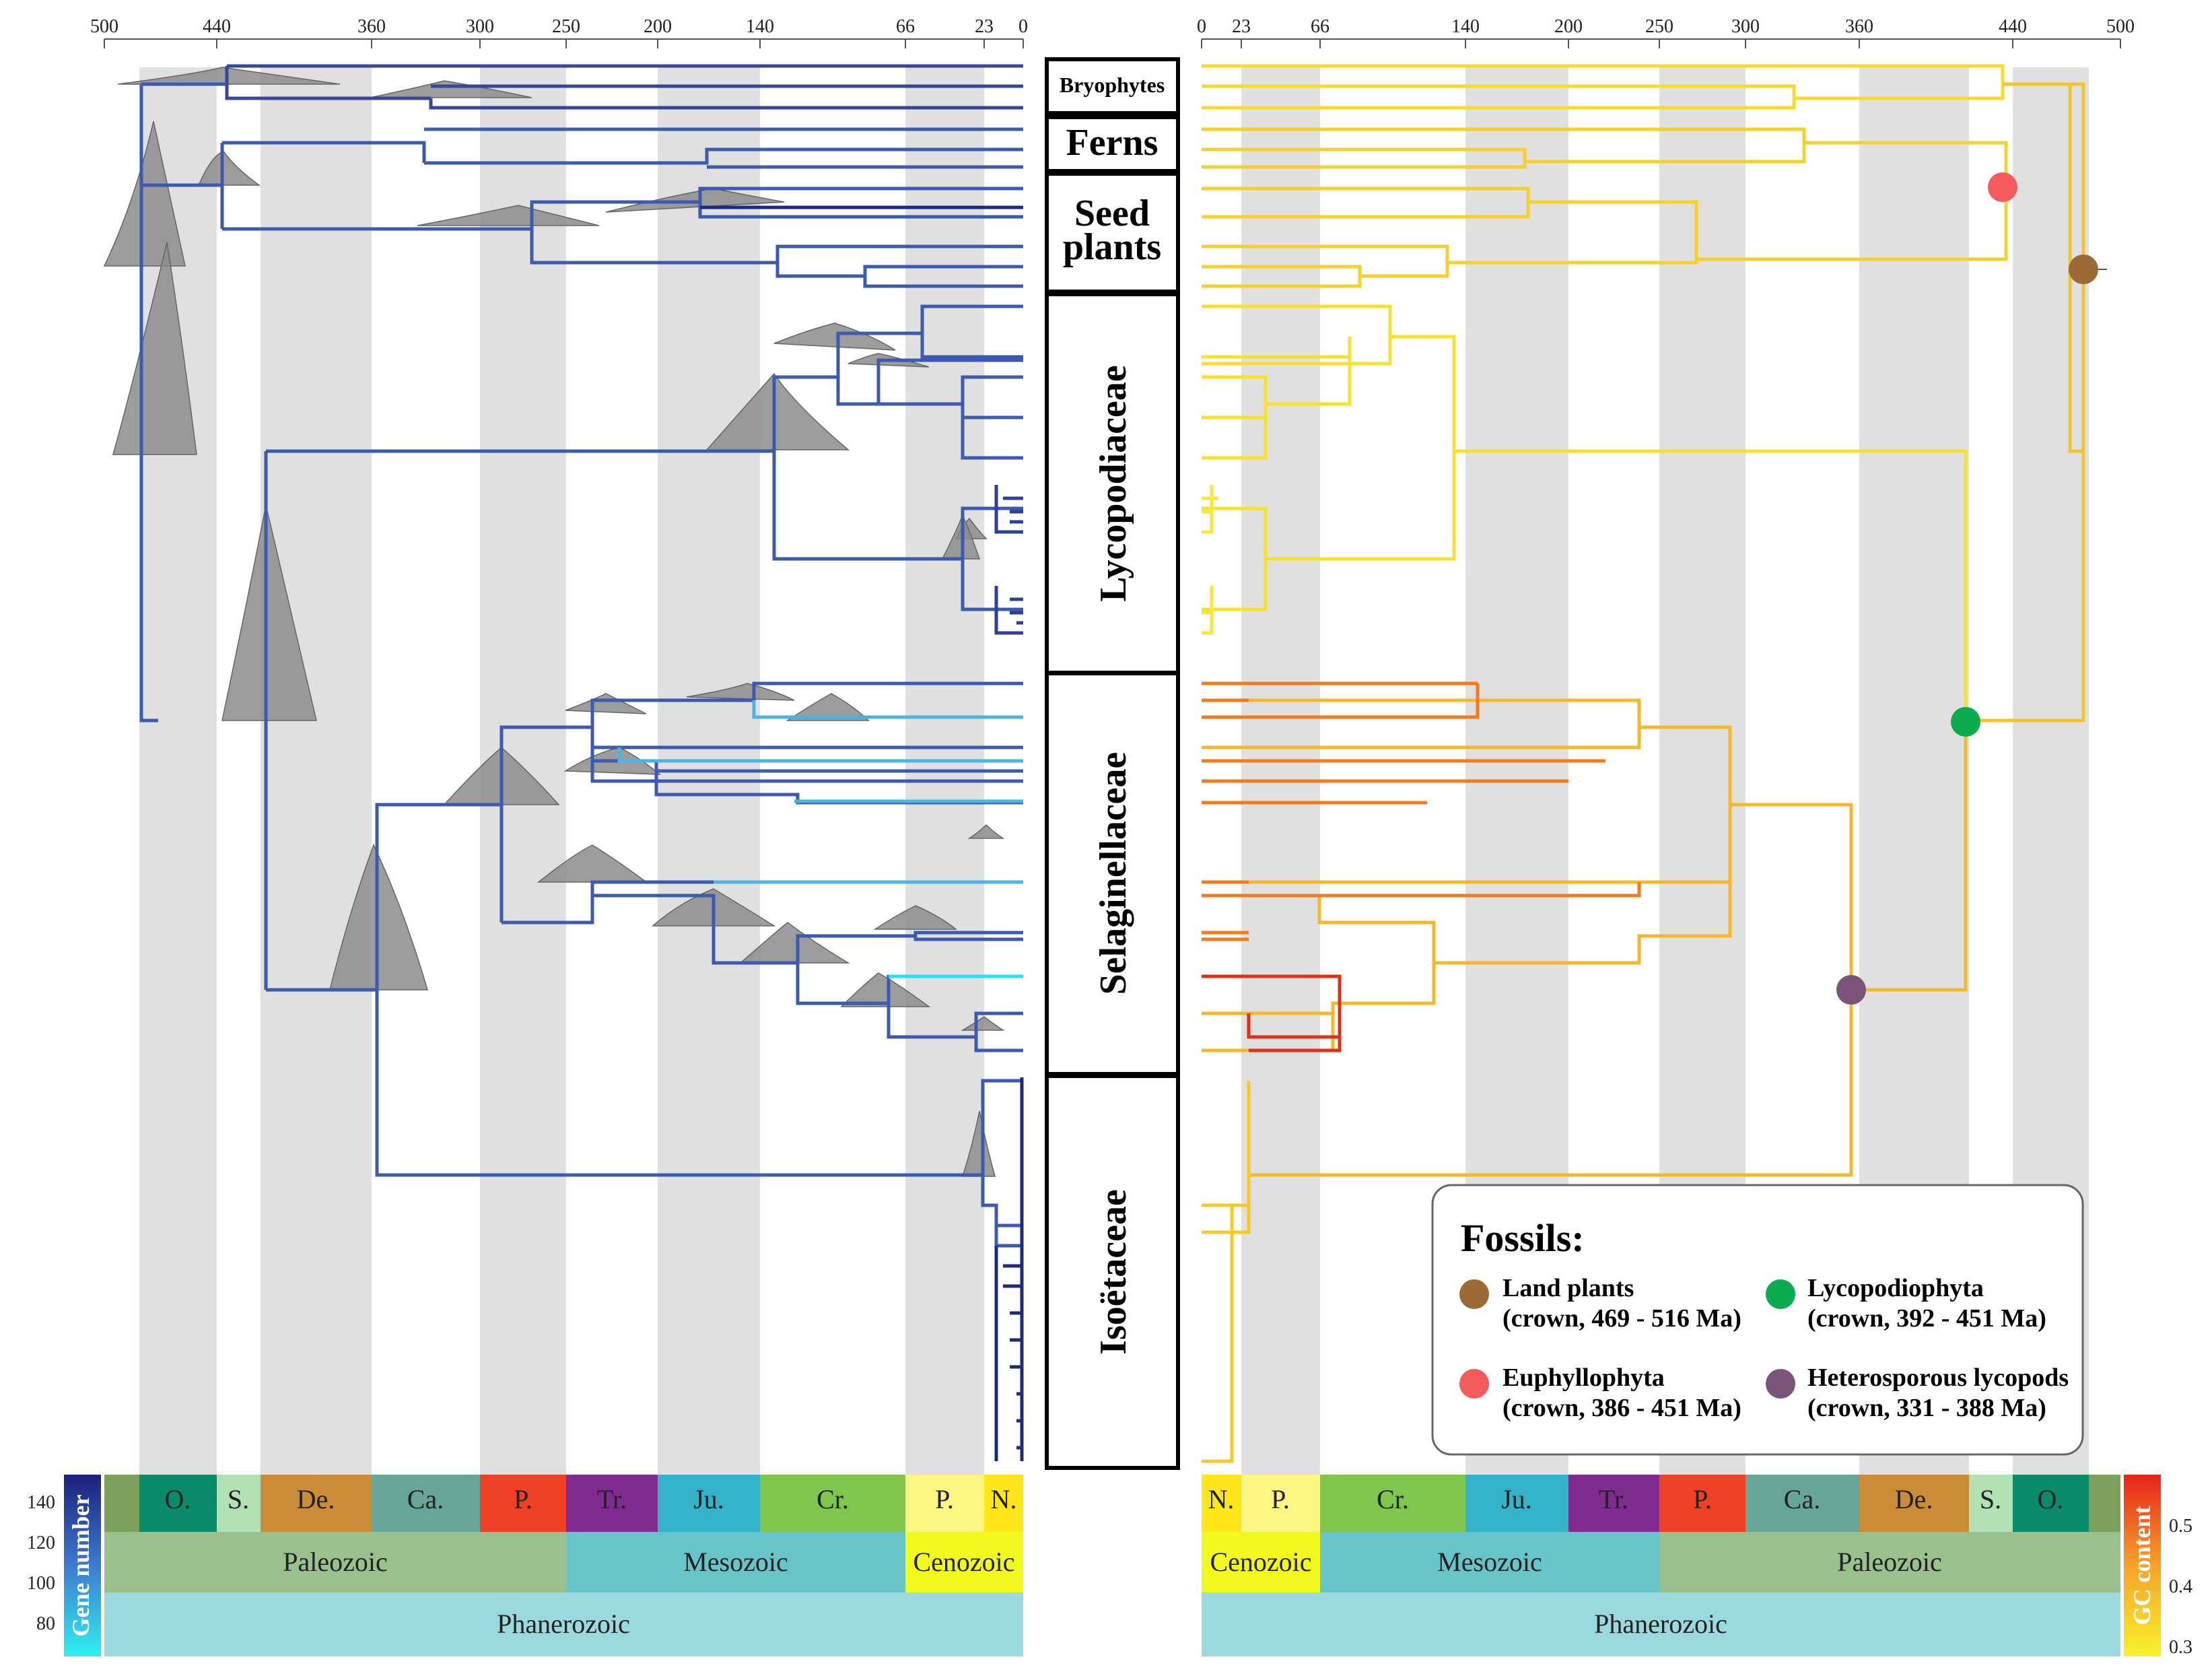 This screenshot has height=1678, width=2212. I want to click on left-tick-440: 440, so click(217, 26).